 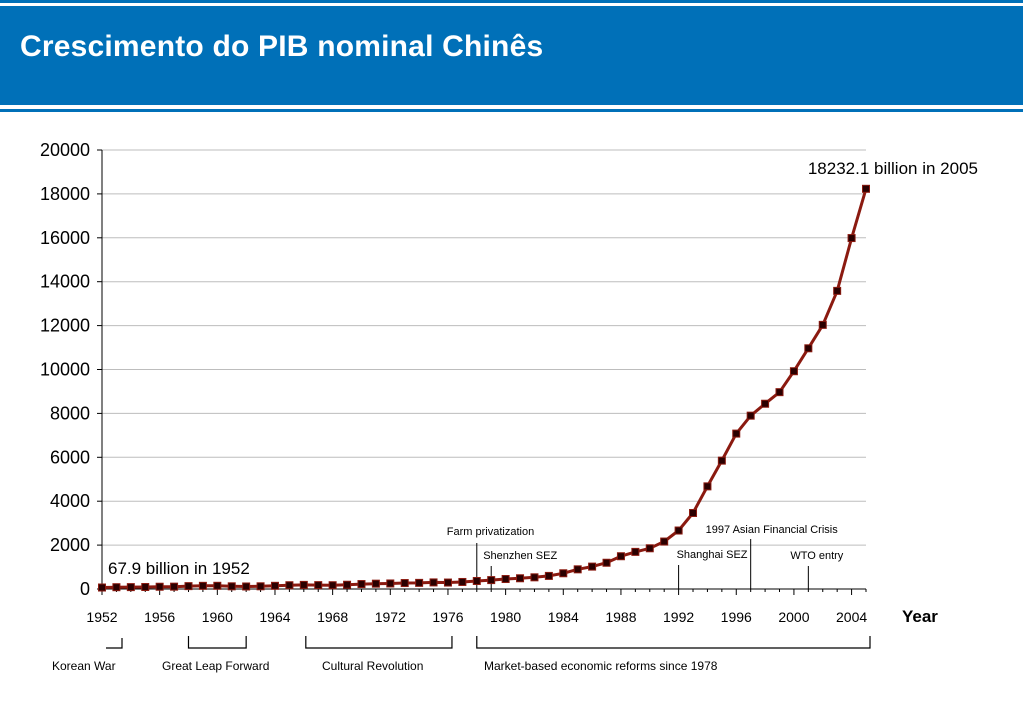 What do you see at coordinates (65, 282) in the screenshot?
I see `y-tick-label: 14000` at bounding box center [65, 282].